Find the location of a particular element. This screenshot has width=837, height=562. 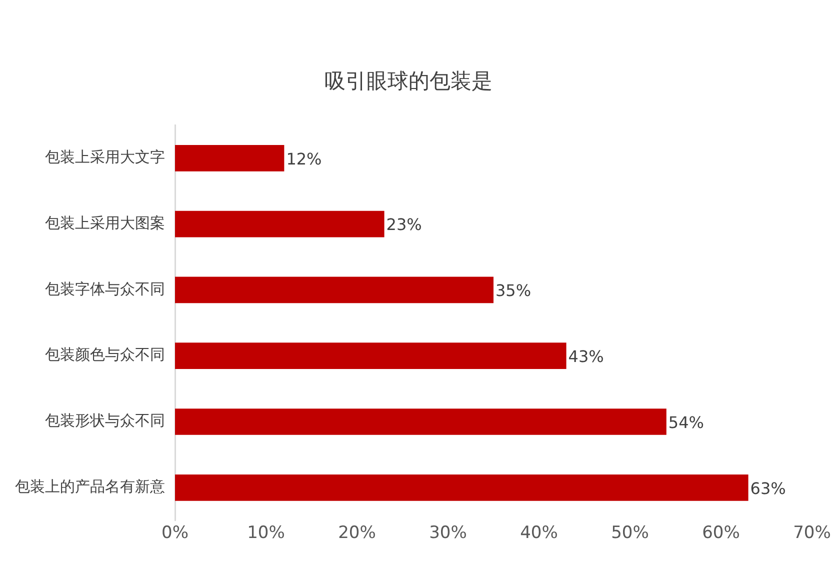

y-tick-label: 包装颜色与众不同 is located at coordinates (105, 355).